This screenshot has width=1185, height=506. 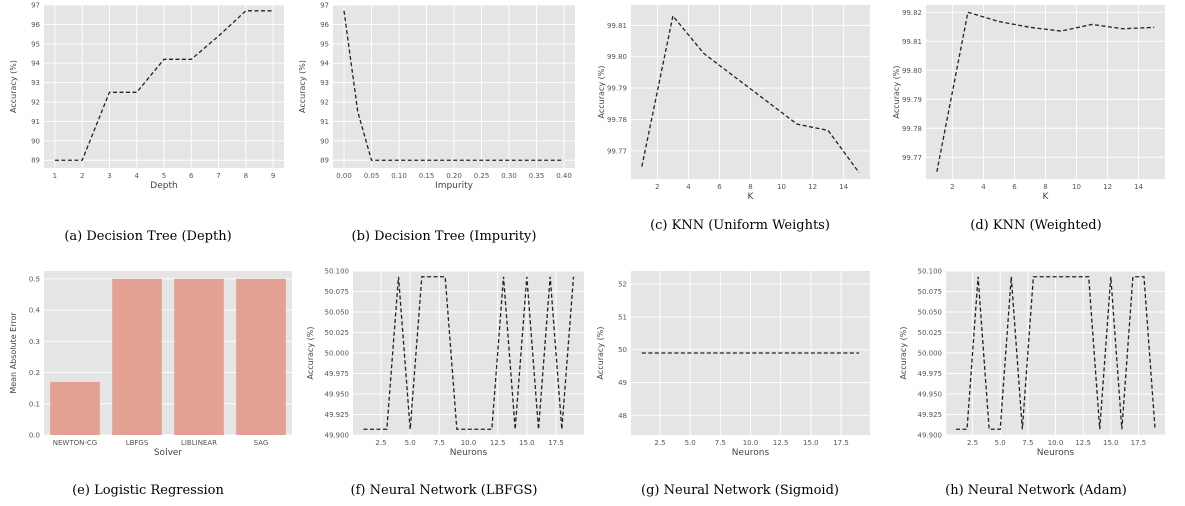 What do you see at coordinates (1036, 225) in the screenshot?
I see `caption-d: (d) KNN (Weighted)` at bounding box center [1036, 225].